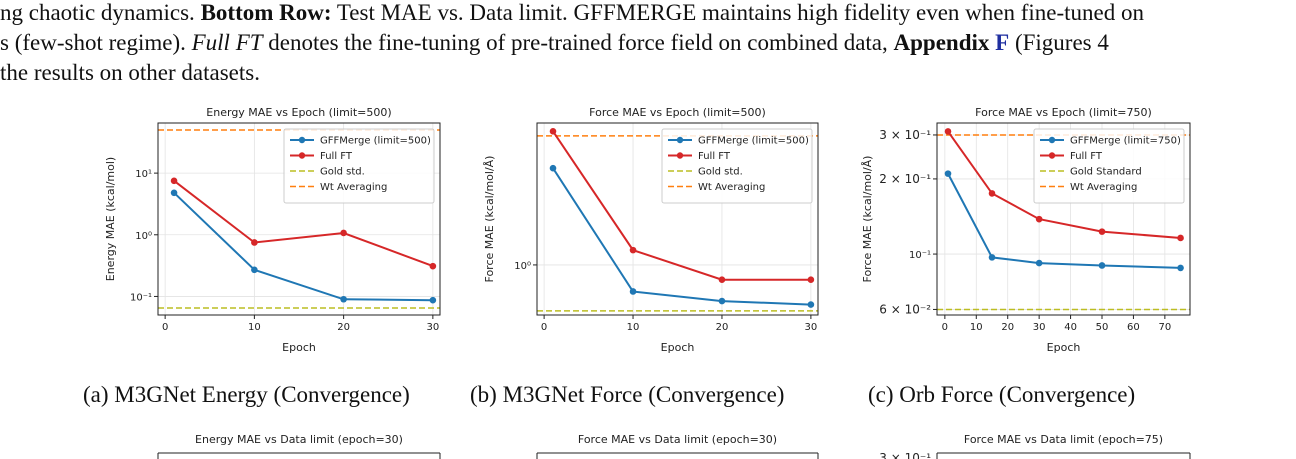  What do you see at coordinates (246, 394) in the screenshot?
I see `caption-a: (a) M3GNet Energy (Convergence)` at bounding box center [246, 394].